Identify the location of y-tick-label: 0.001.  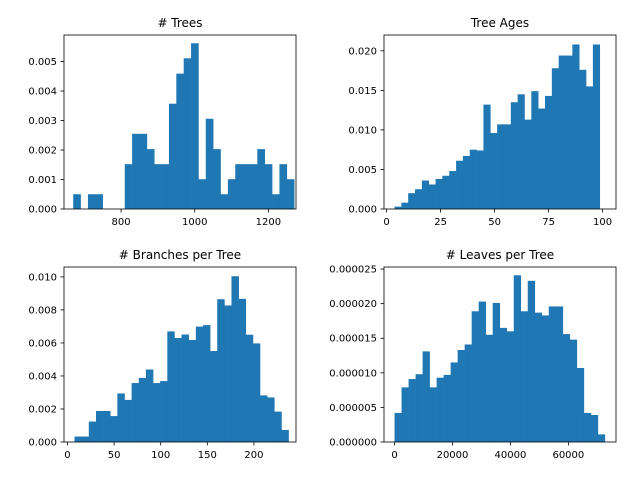
(42, 180).